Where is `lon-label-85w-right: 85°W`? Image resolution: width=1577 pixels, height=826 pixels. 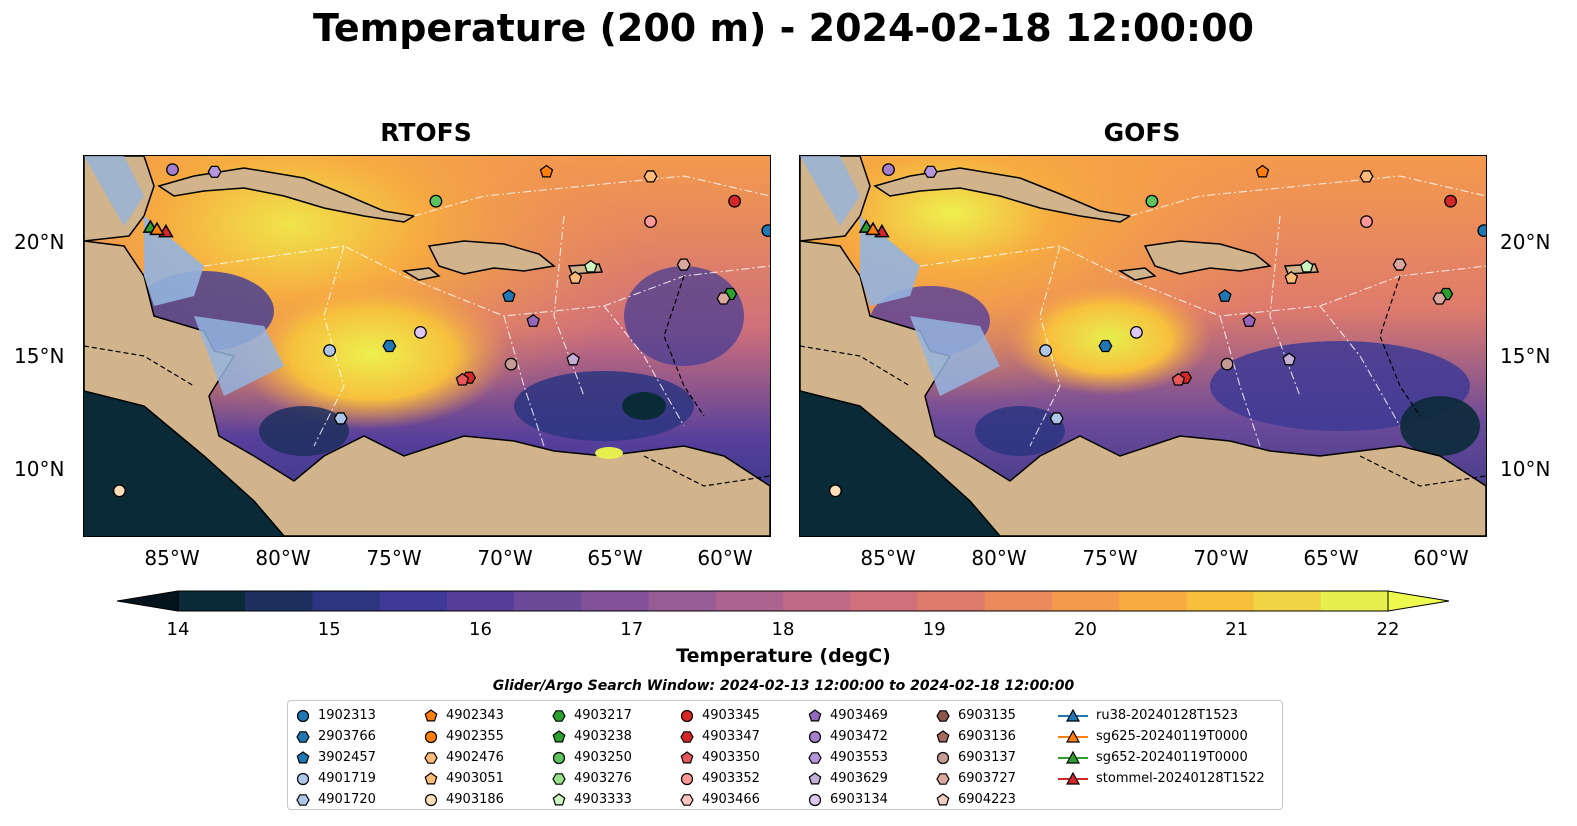 lon-label-85w-right: 85°W is located at coordinates (888, 558).